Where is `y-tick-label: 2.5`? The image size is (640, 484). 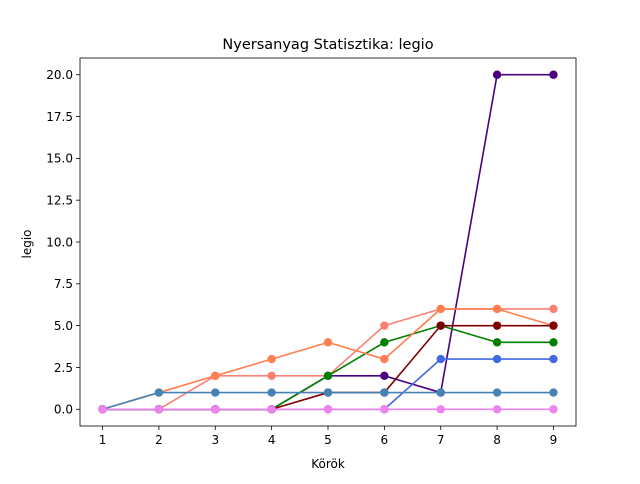
y-tick-label: 2.5 is located at coordinates (63, 368).